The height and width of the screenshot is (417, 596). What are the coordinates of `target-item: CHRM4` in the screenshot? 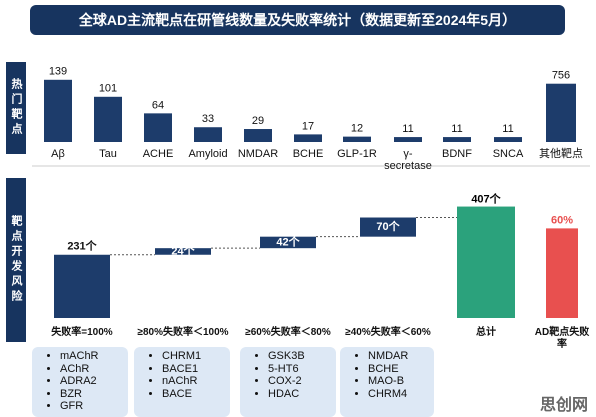 It's located at (401, 394).